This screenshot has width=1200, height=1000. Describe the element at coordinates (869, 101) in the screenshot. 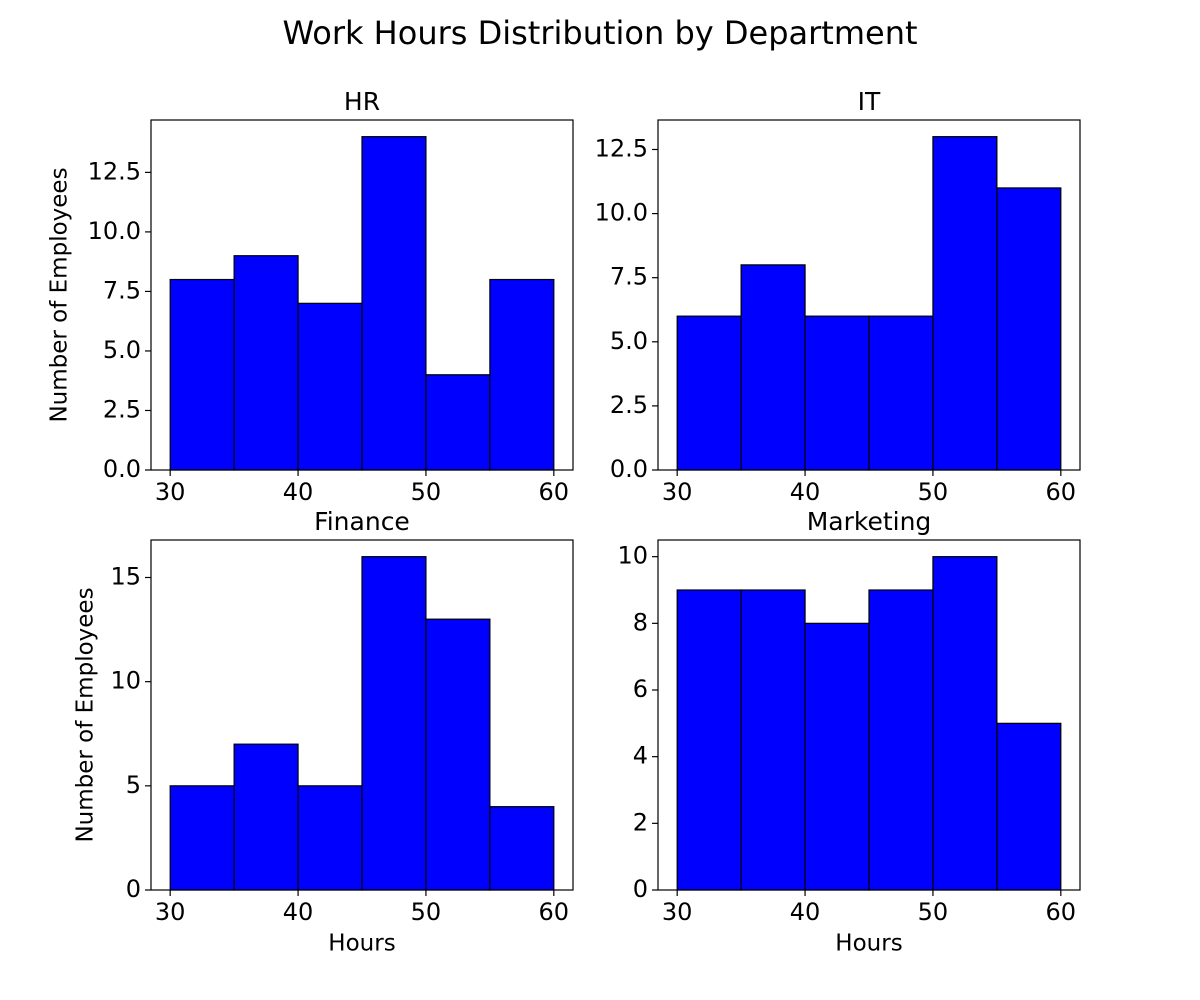

I see `subplot-title: IT` at that location.